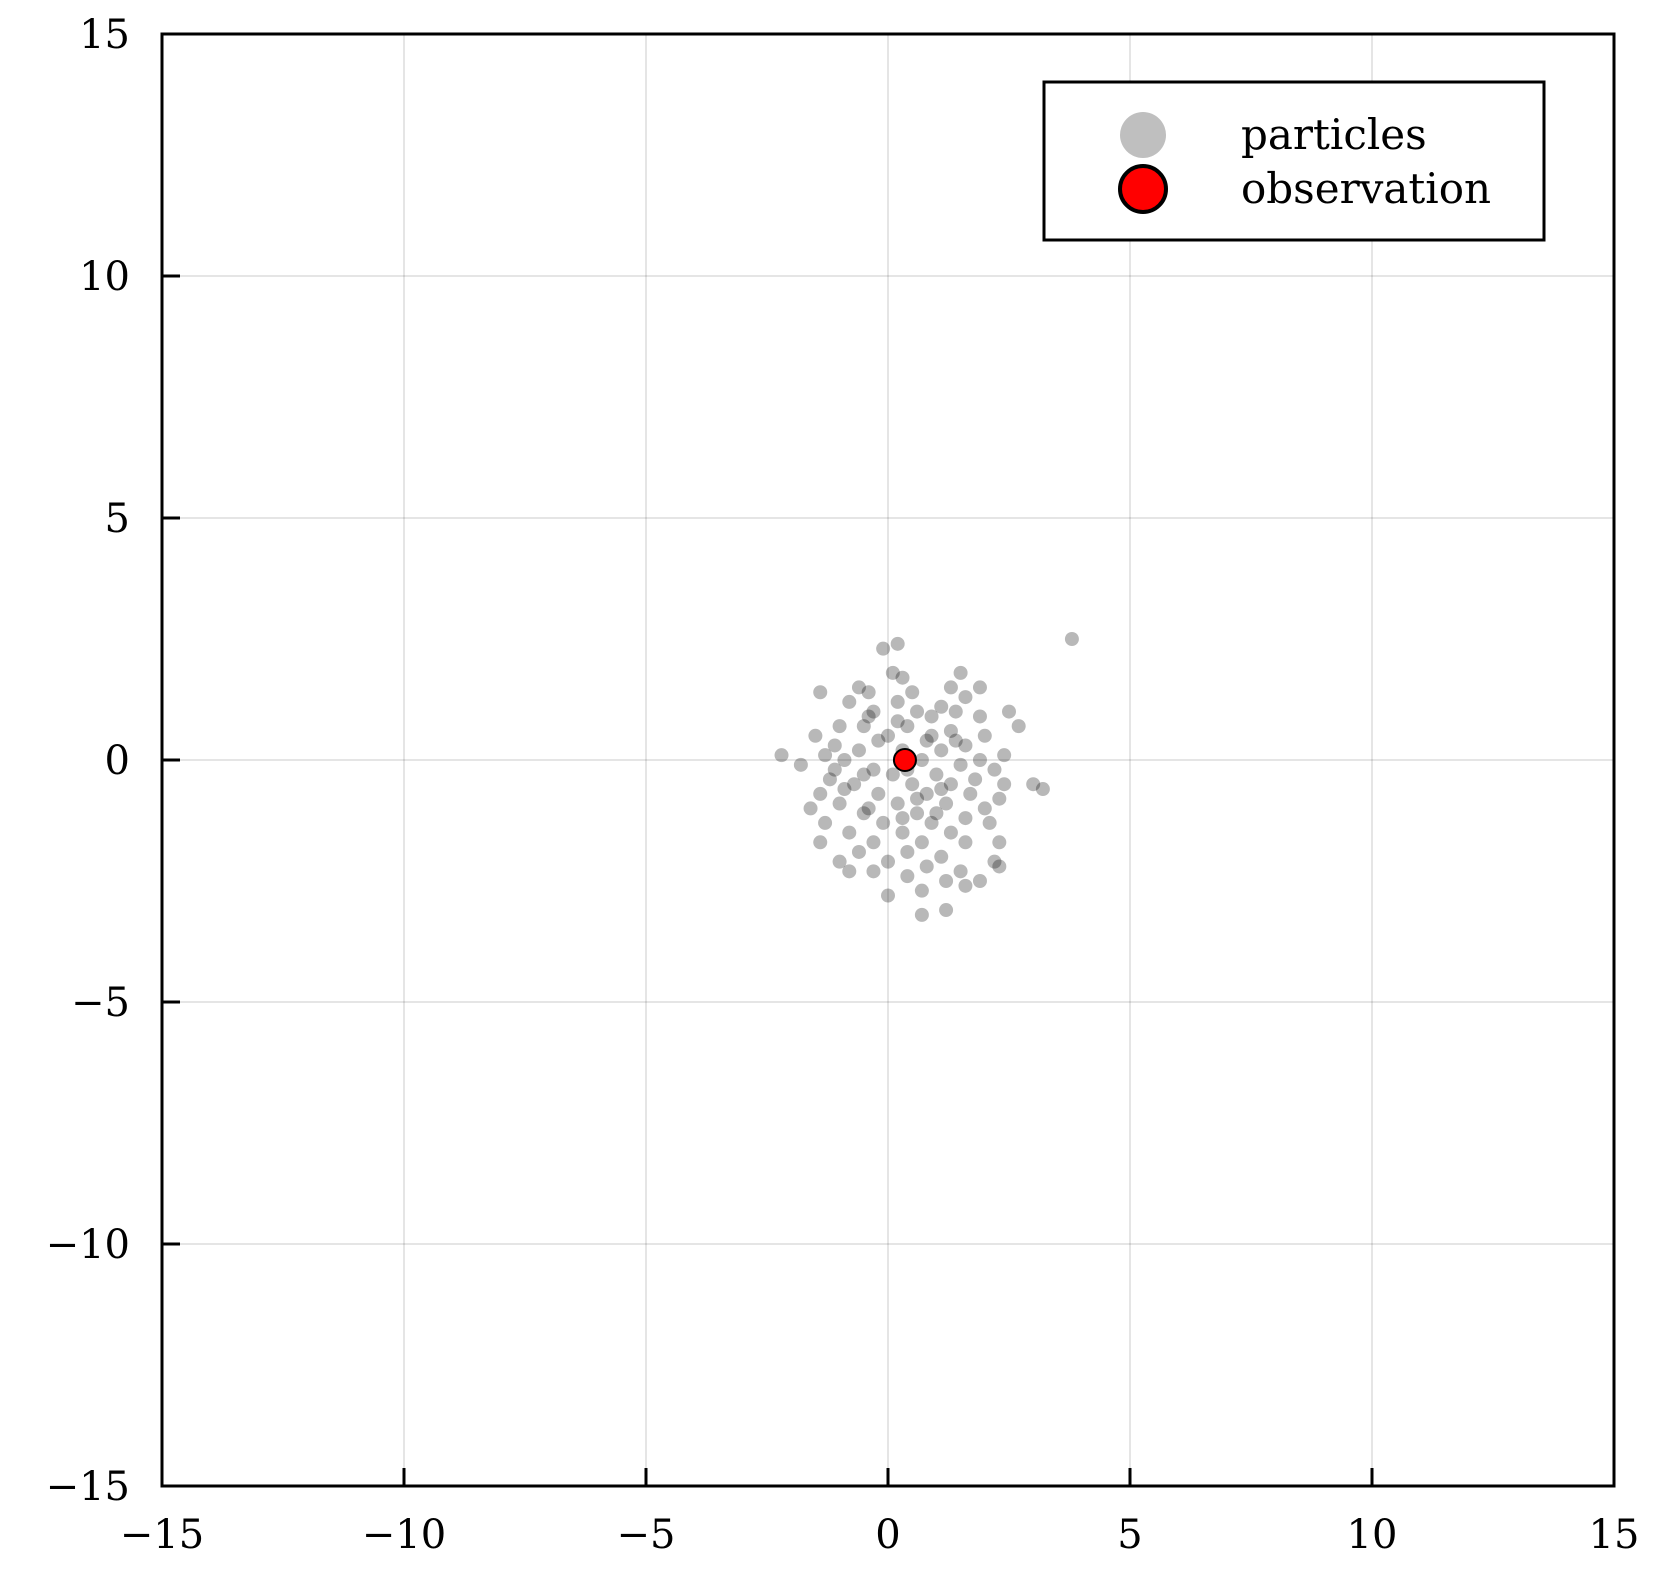  What do you see at coordinates (926, 777) in the screenshot?
I see `data-points` at bounding box center [926, 777].